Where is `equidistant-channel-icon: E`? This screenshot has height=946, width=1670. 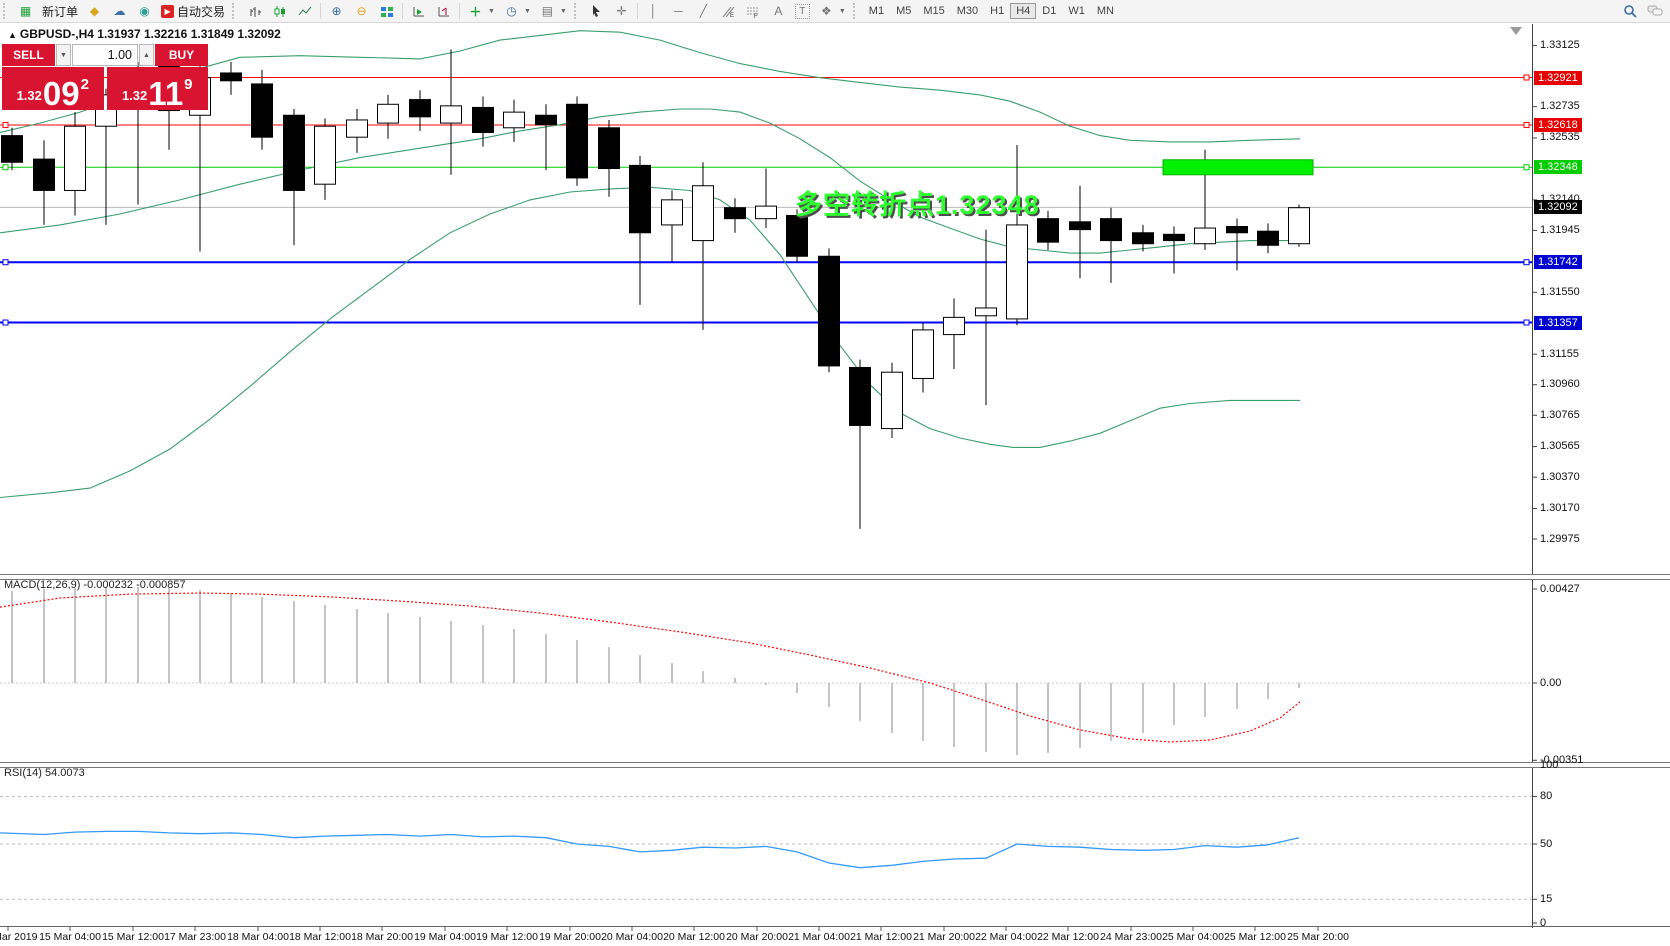 equidistant-channel-icon: E is located at coordinates (728, 11).